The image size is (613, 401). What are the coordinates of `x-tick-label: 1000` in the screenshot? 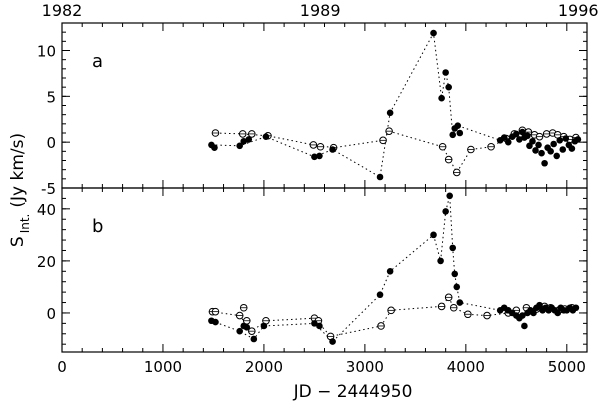 It's located at (163, 367).